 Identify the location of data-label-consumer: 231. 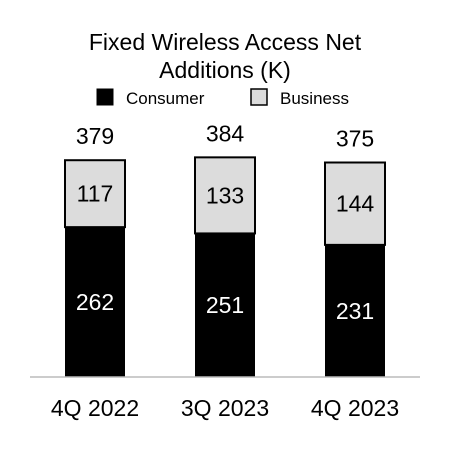
(355, 311).